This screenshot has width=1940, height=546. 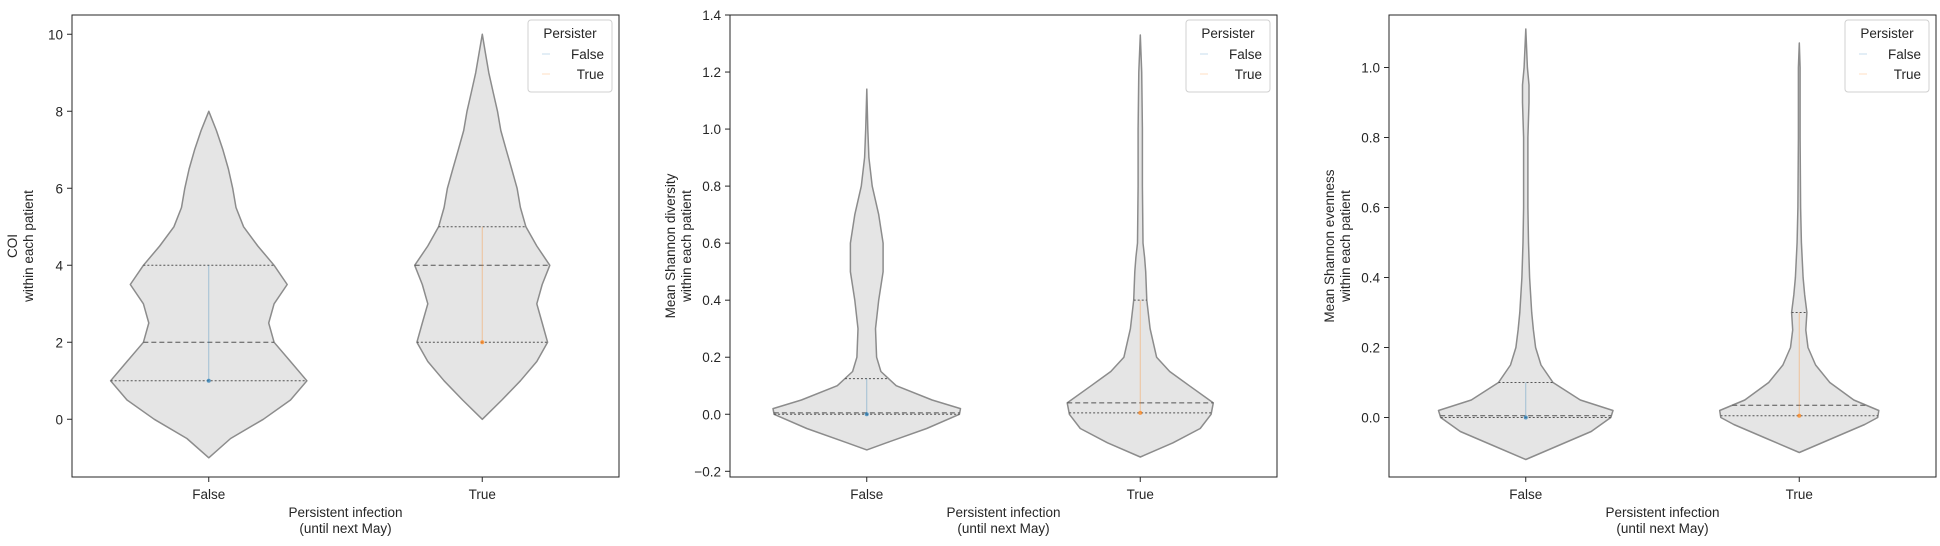 What do you see at coordinates (55, 34) in the screenshot?
I see `y-tick-label: 10` at bounding box center [55, 34].